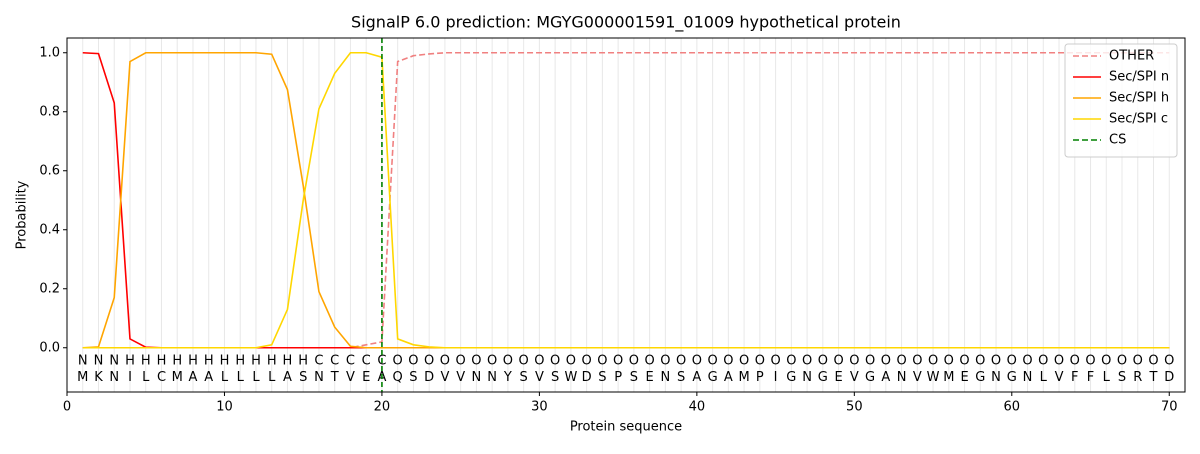  What do you see at coordinates (49, 347) in the screenshot?
I see `y-tick-label: 0.0` at bounding box center [49, 347].